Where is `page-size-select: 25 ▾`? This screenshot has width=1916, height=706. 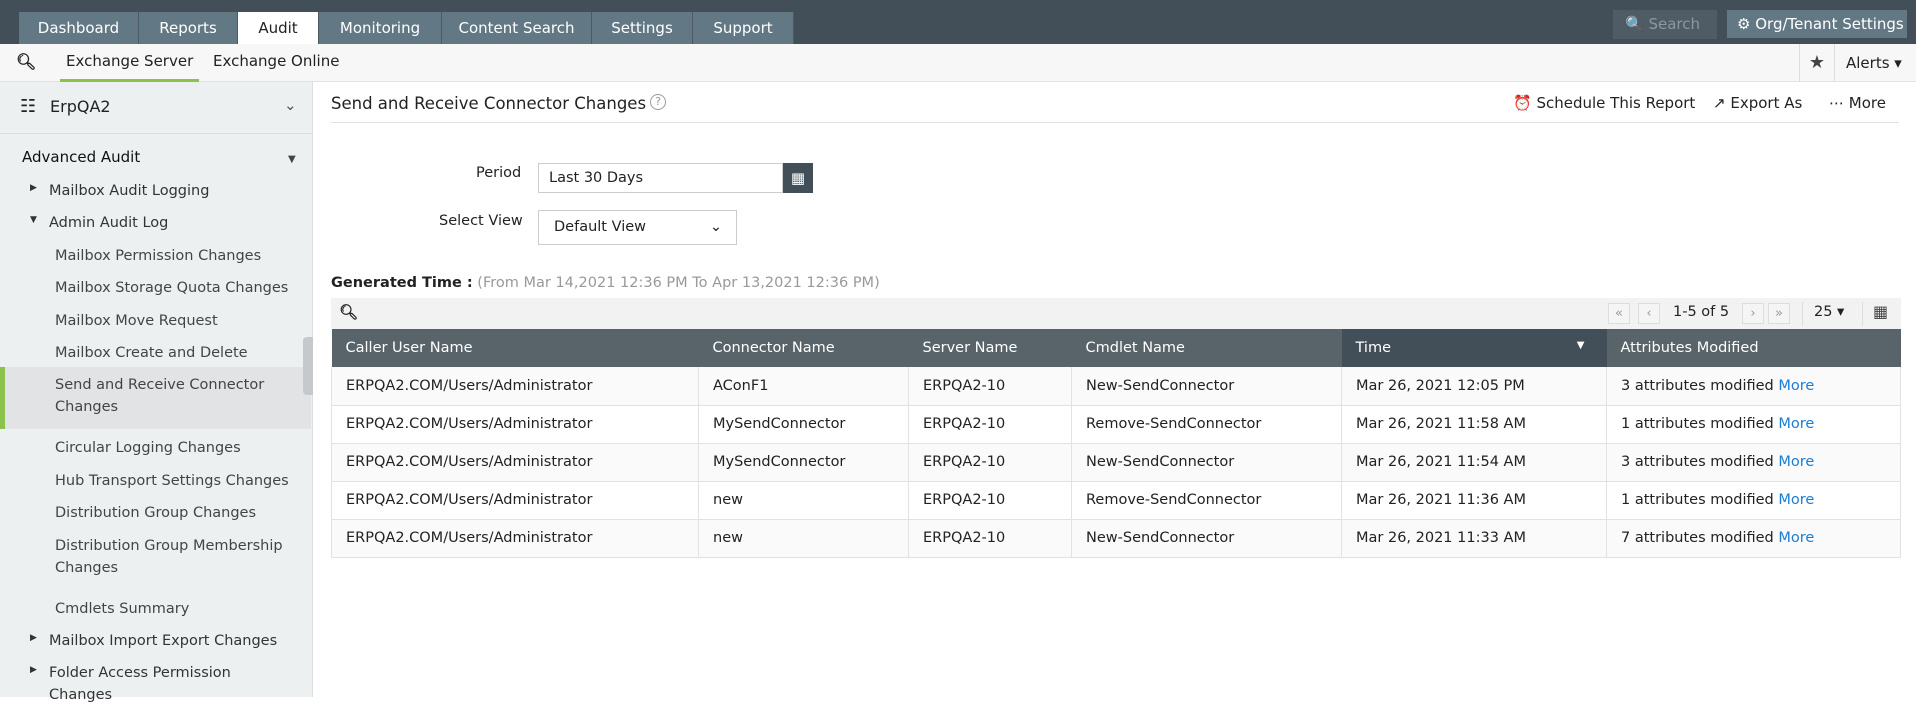
page-size-select: 25 ▾ is located at coordinates (1829, 312).